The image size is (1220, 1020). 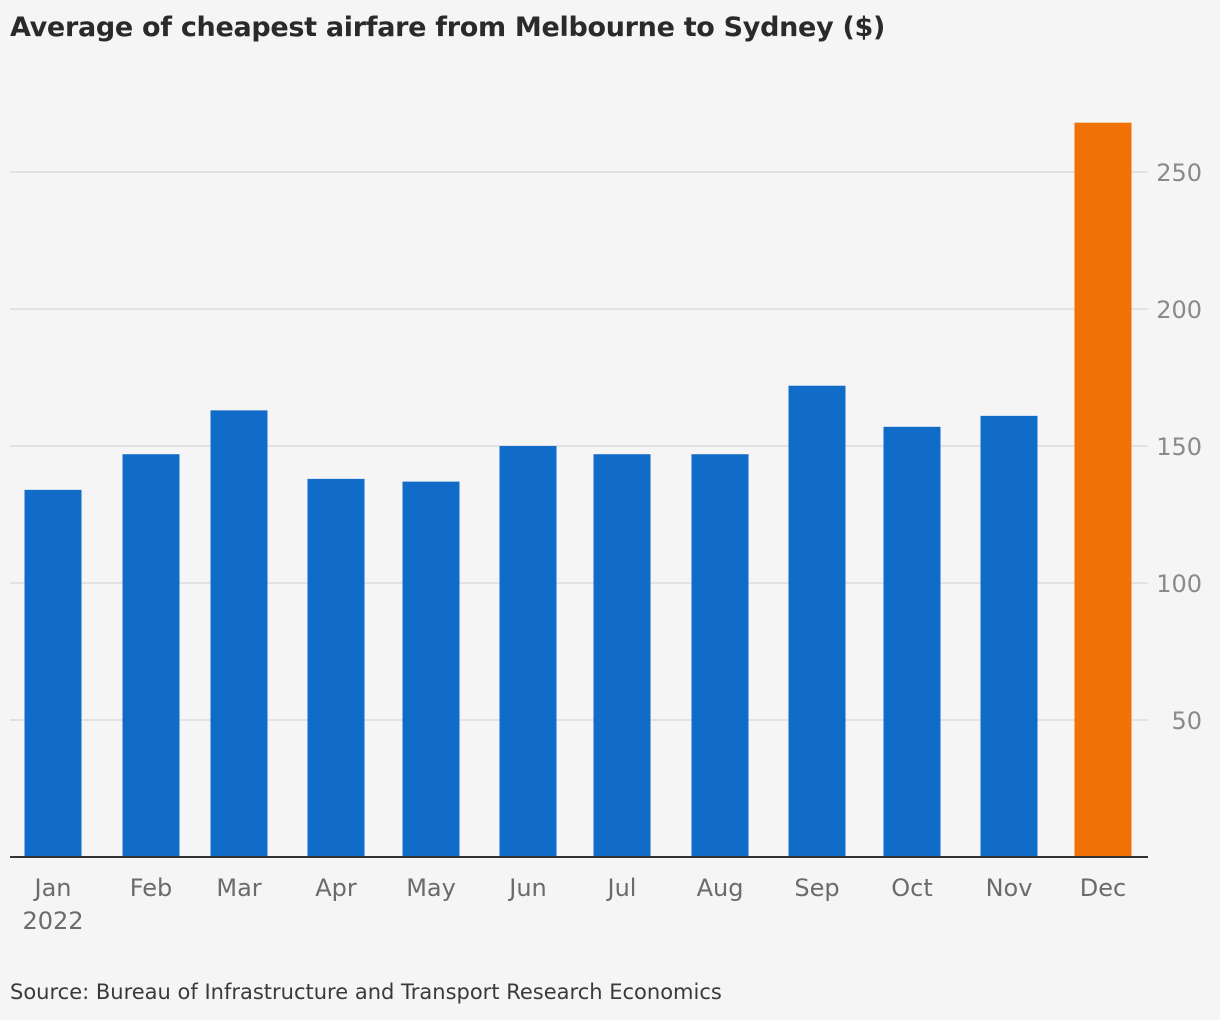 I want to click on x-tick-label: Apr, so click(x=336, y=888).